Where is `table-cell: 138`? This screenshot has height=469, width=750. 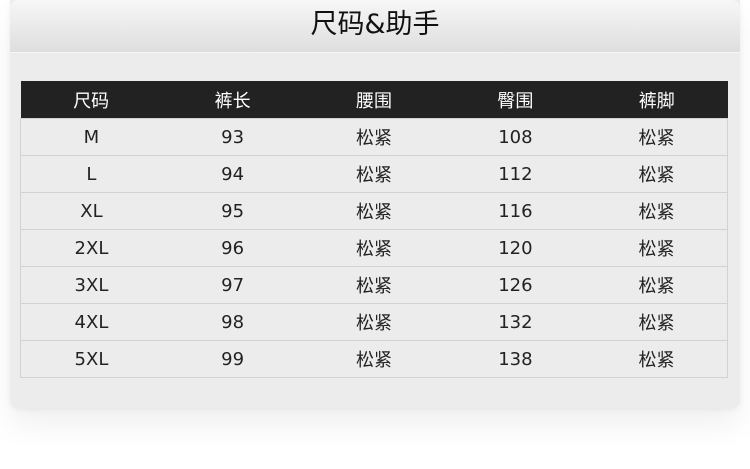
table-cell: 138 is located at coordinates (515, 359).